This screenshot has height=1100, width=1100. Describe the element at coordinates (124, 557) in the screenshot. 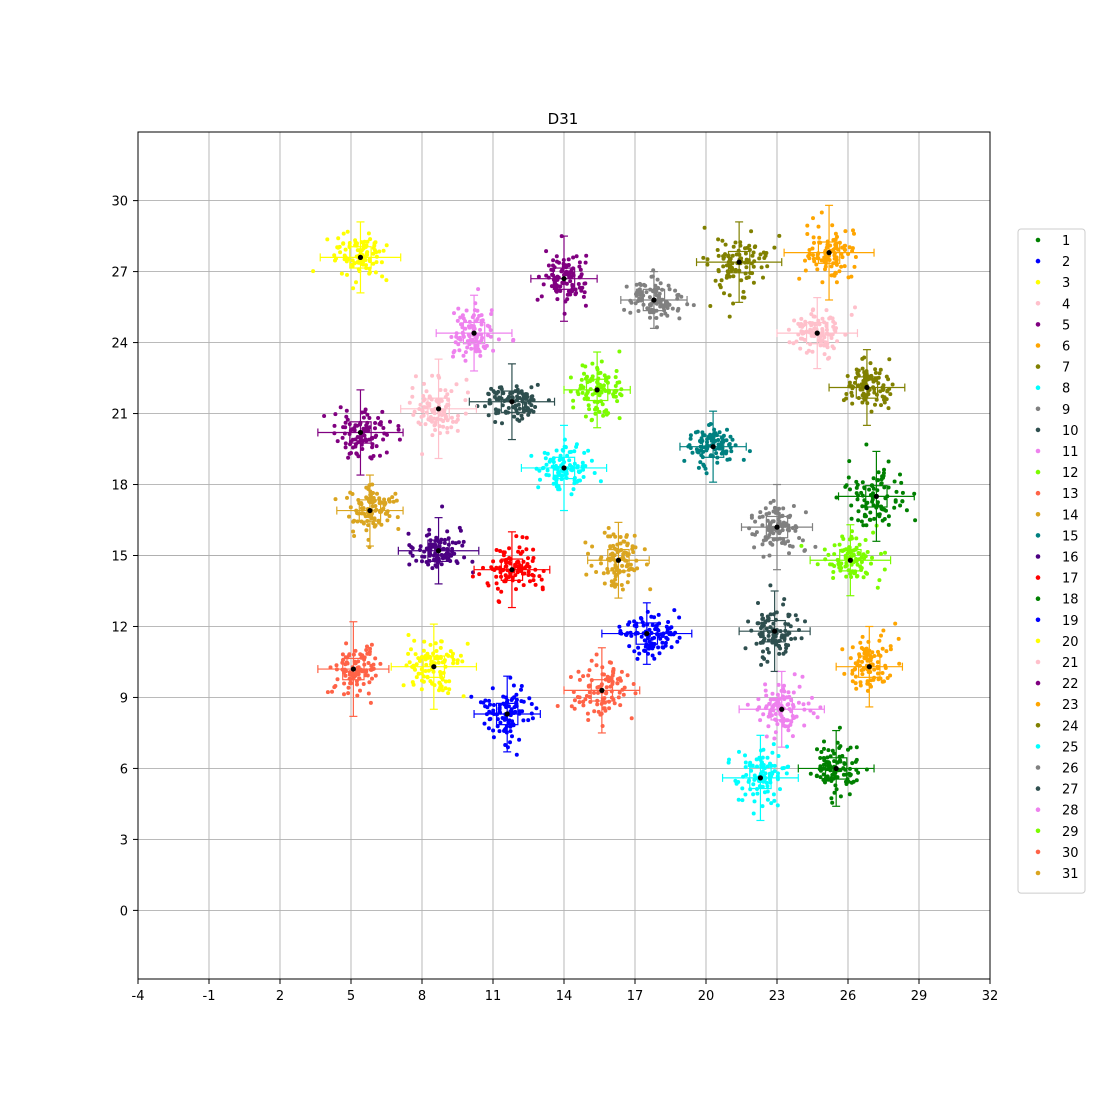

I see `y-axis-ticks: 0 3 6 9 12 15 18 21 24 27 30` at that location.